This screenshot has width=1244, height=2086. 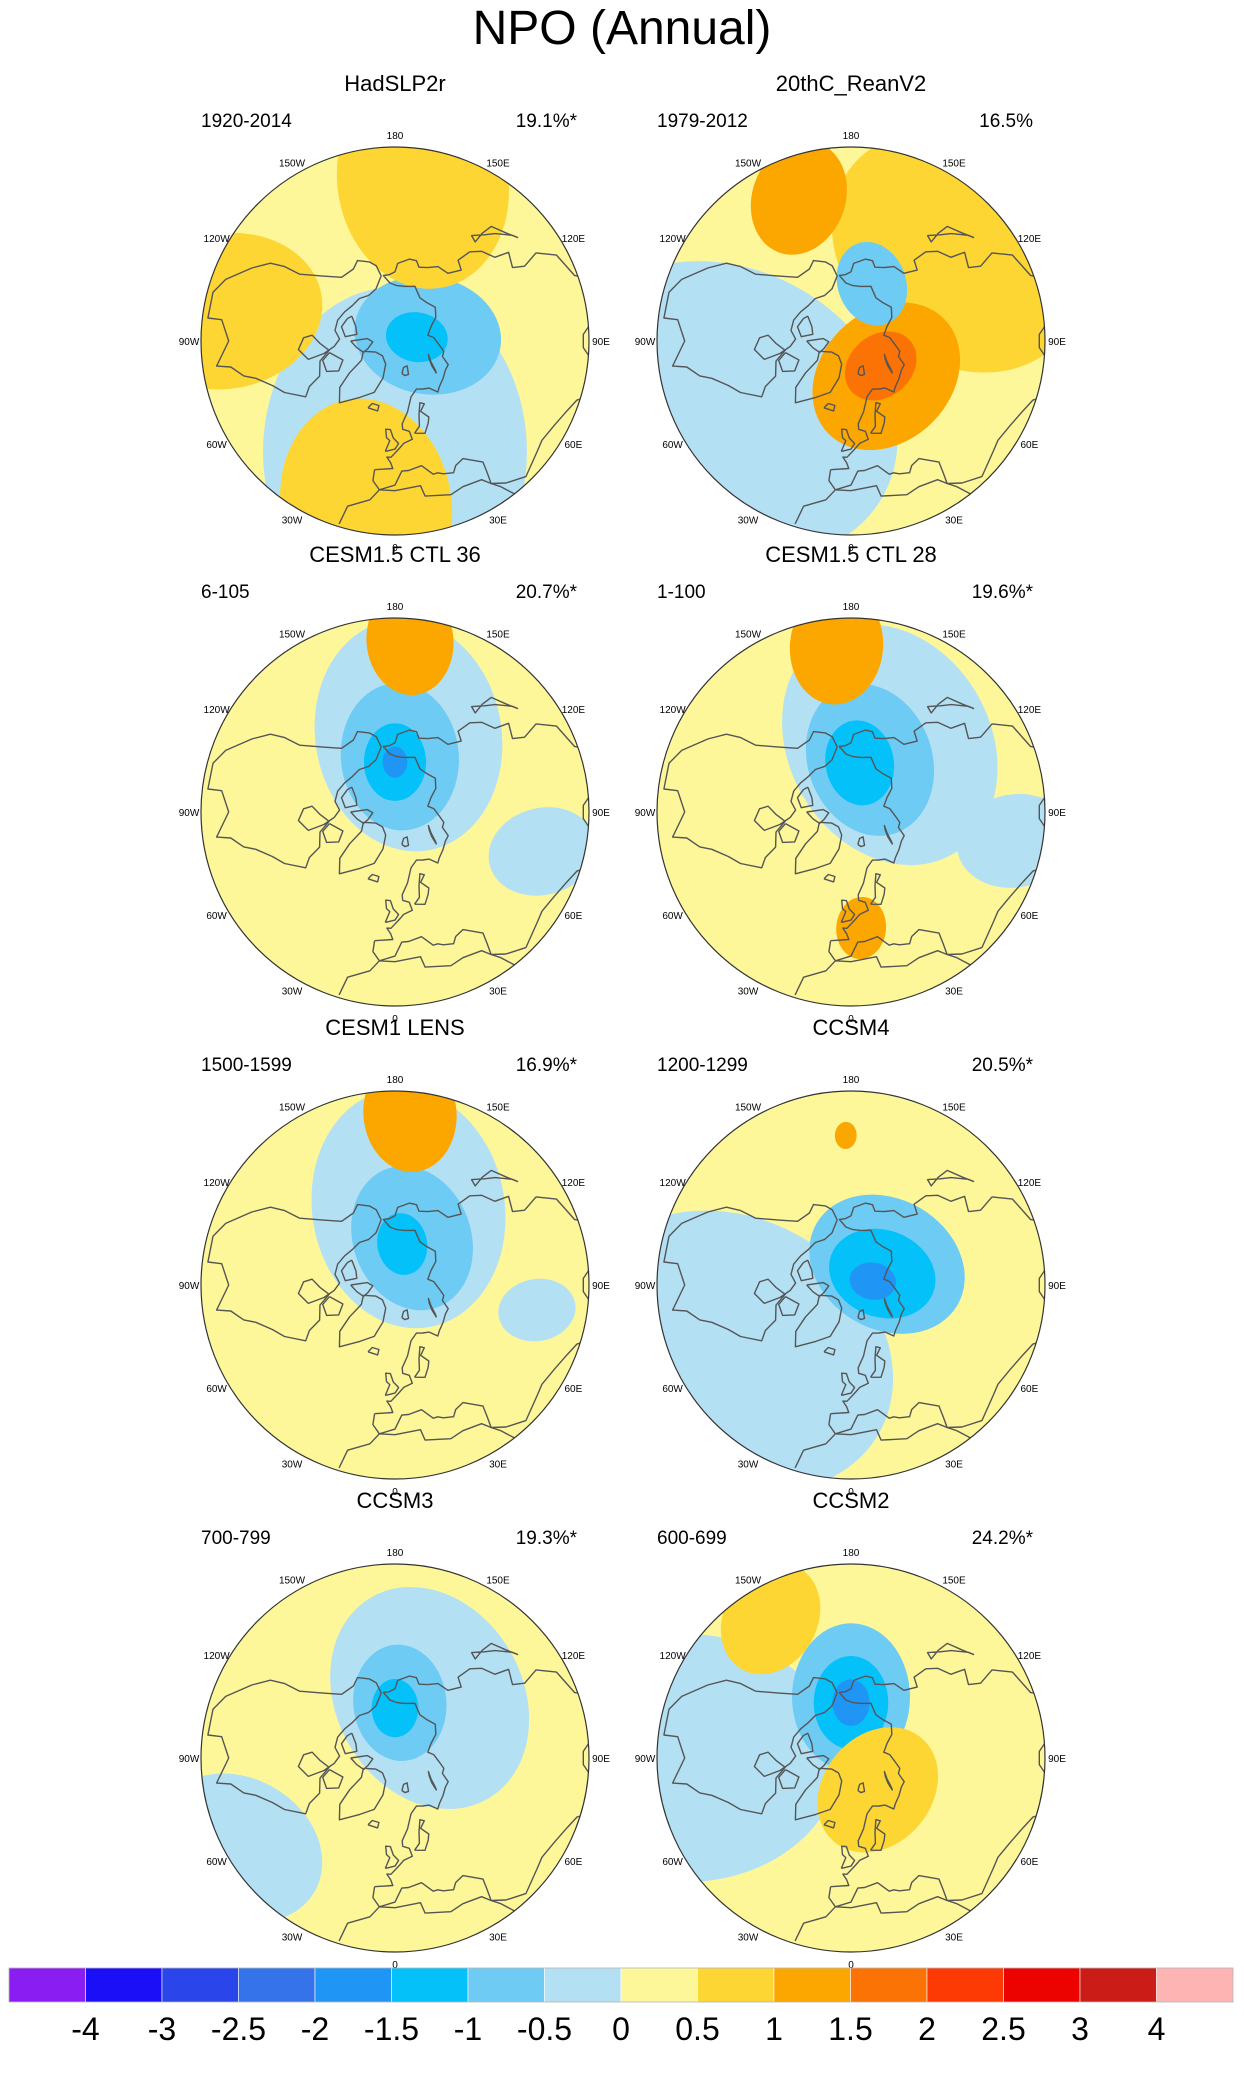 I want to click on panel-period: 600-699, so click(x=692, y=1538).